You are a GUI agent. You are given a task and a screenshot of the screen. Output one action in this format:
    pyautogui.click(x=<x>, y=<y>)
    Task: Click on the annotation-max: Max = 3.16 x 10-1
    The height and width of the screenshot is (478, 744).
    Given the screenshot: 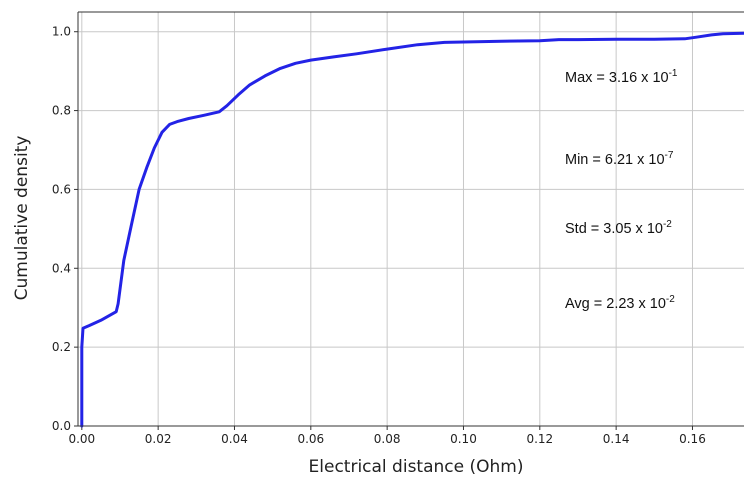 What is the action you would take?
    pyautogui.click(x=621, y=77)
    